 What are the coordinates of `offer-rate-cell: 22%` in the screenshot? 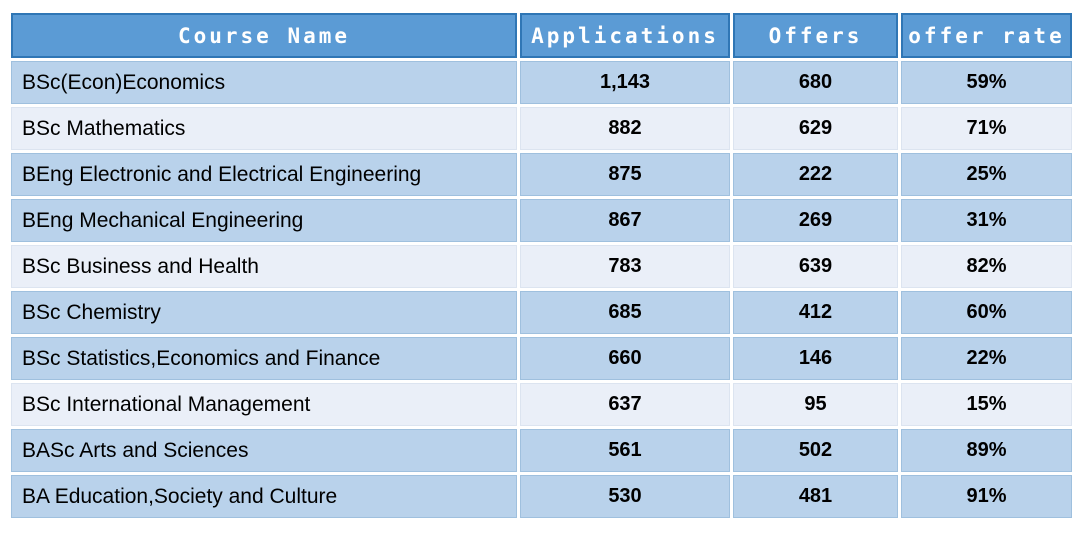 It's located at (986, 358).